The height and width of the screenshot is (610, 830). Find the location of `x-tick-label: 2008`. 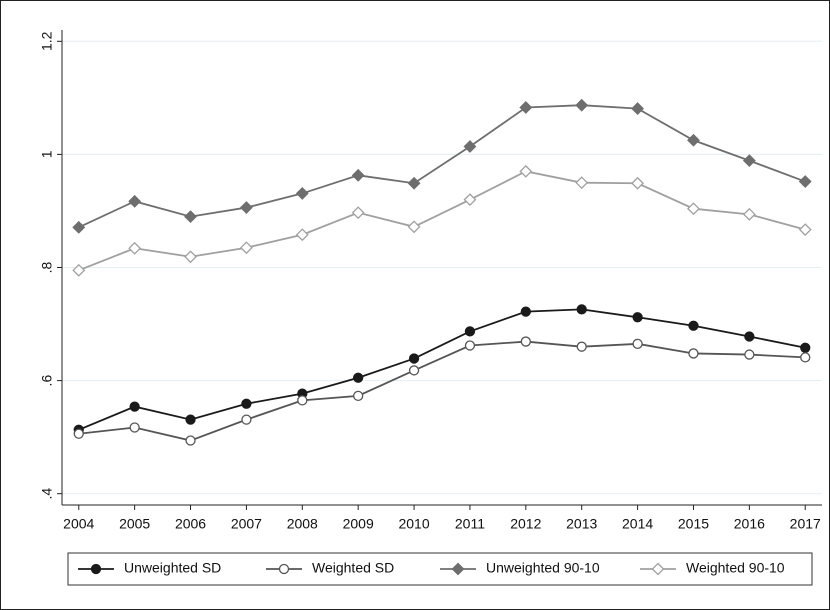

x-tick-label: 2008 is located at coordinates (302, 524).